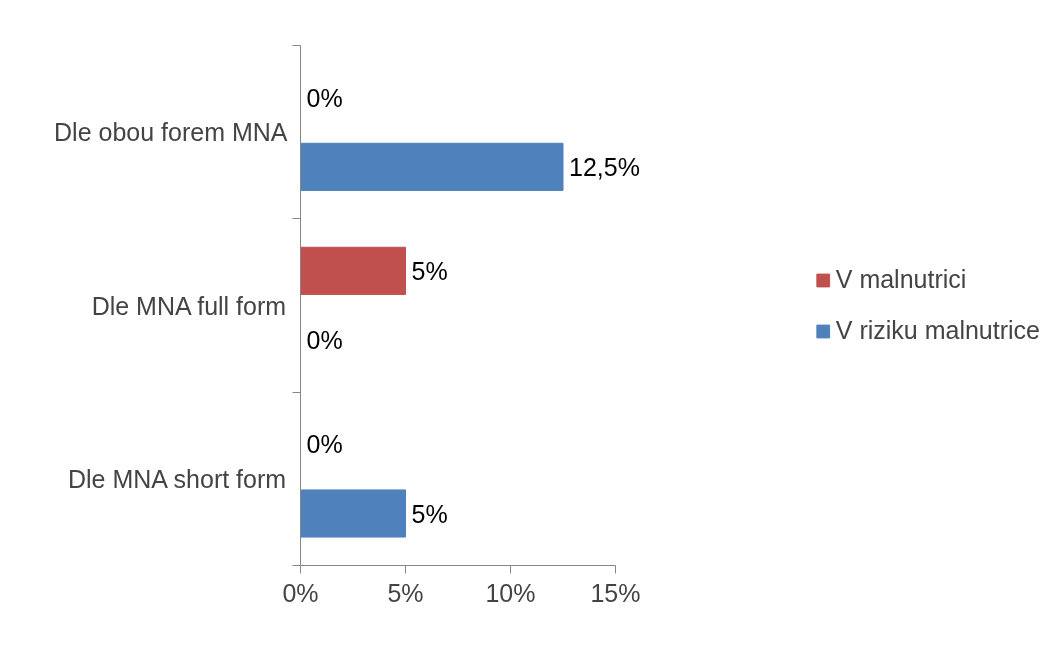 The width and height of the screenshot is (1060, 645). I want to click on x-tick-label: 0%, so click(300, 592).